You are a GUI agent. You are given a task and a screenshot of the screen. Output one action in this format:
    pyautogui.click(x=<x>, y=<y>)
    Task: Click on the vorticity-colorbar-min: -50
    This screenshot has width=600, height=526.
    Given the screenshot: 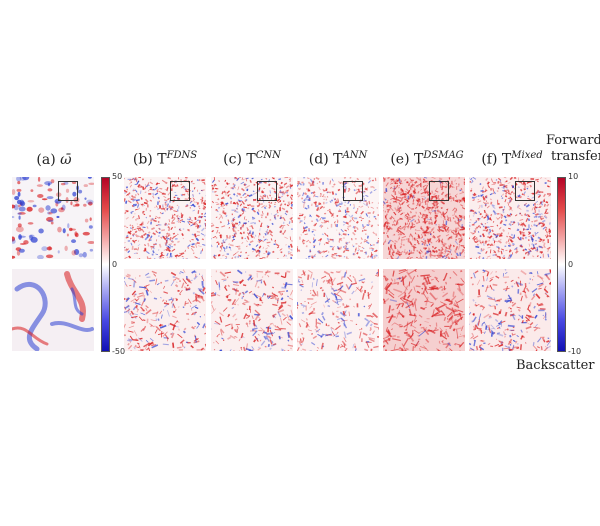 What is the action you would take?
    pyautogui.click(x=119, y=351)
    